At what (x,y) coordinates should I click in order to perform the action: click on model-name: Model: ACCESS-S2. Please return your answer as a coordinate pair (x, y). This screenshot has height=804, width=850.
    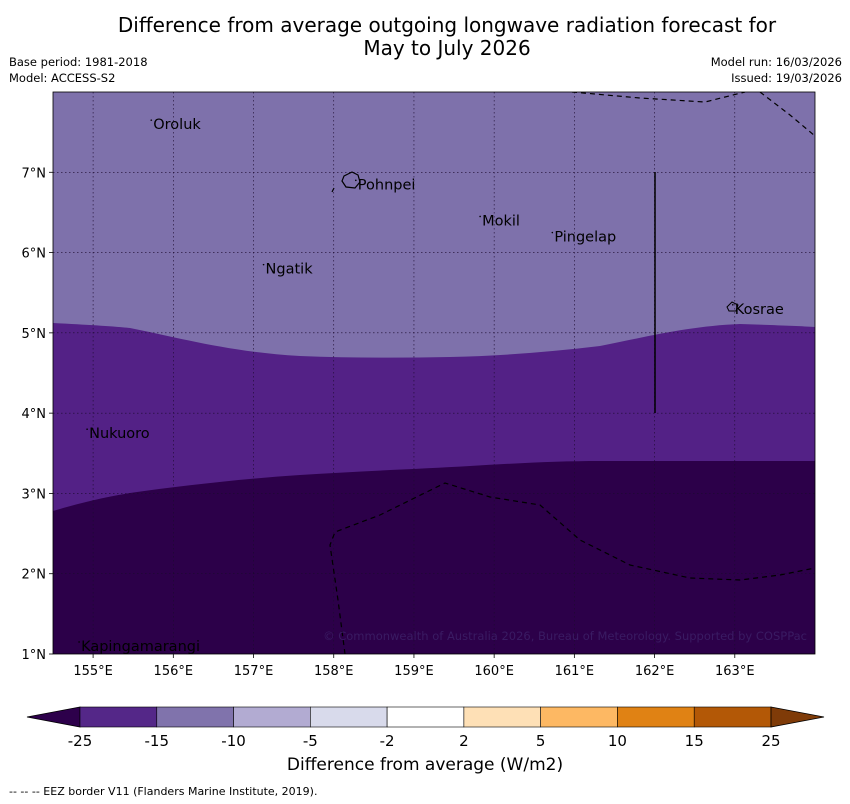
    Looking at the image, I should click on (62, 78).